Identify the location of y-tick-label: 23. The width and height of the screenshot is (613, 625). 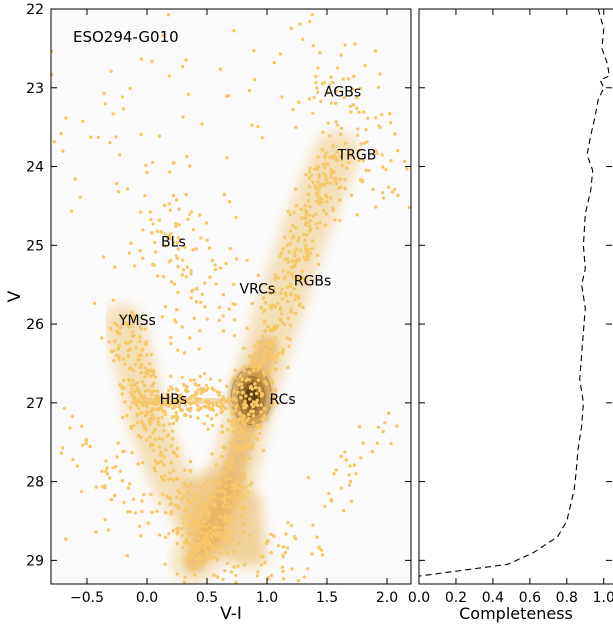
(35, 89).